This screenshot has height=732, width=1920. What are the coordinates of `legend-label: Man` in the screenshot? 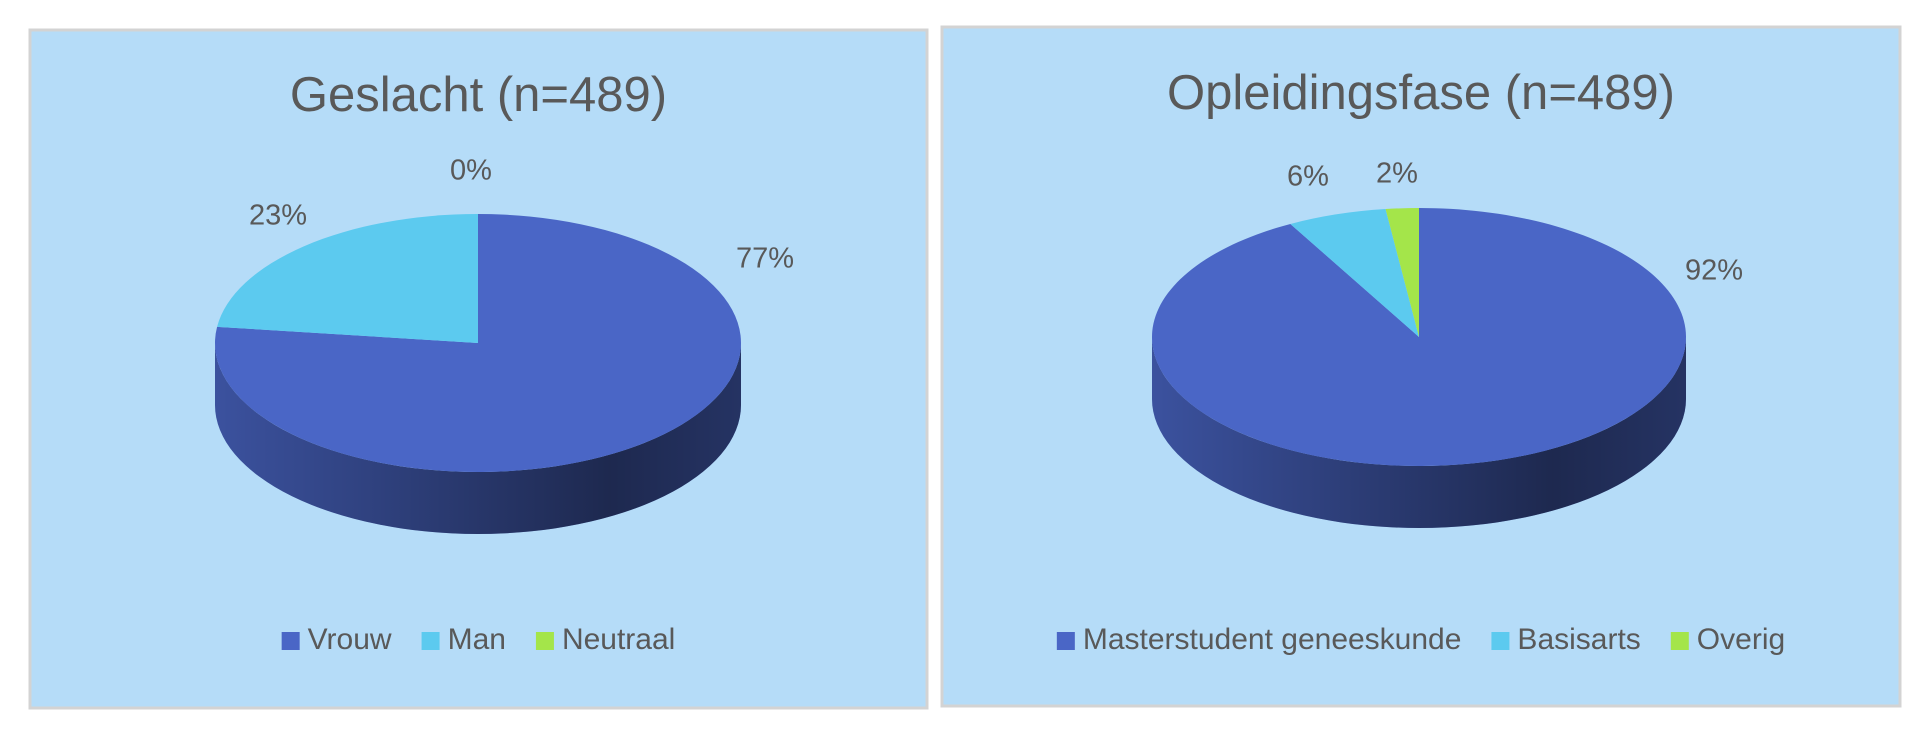 It's located at (477, 639).